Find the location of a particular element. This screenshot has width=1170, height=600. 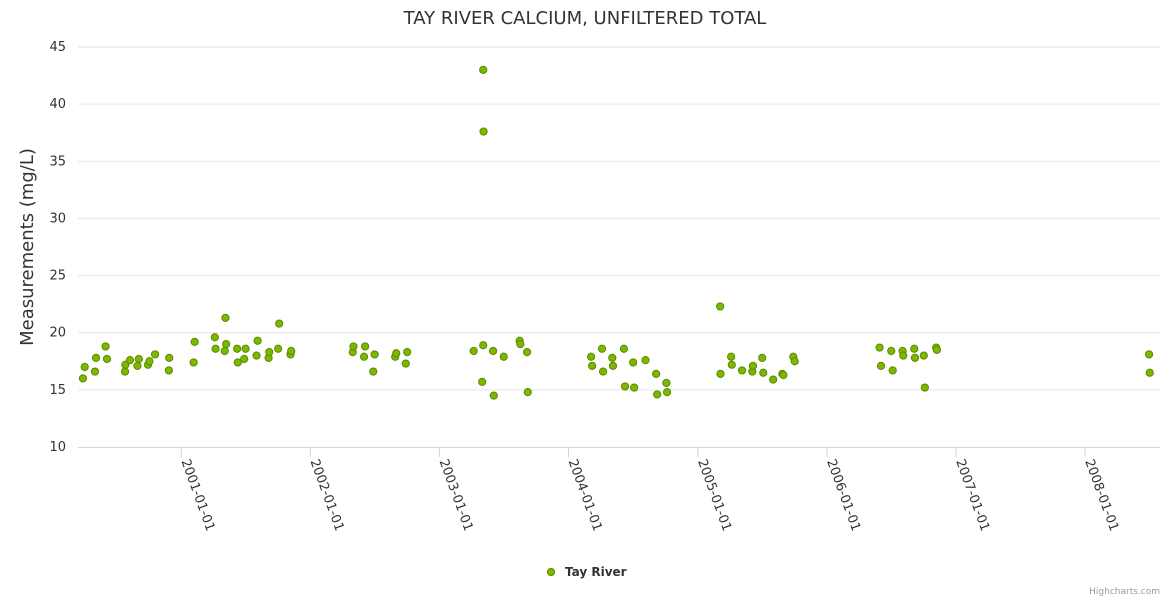

y-tick-label: 35 is located at coordinates (57, 161).